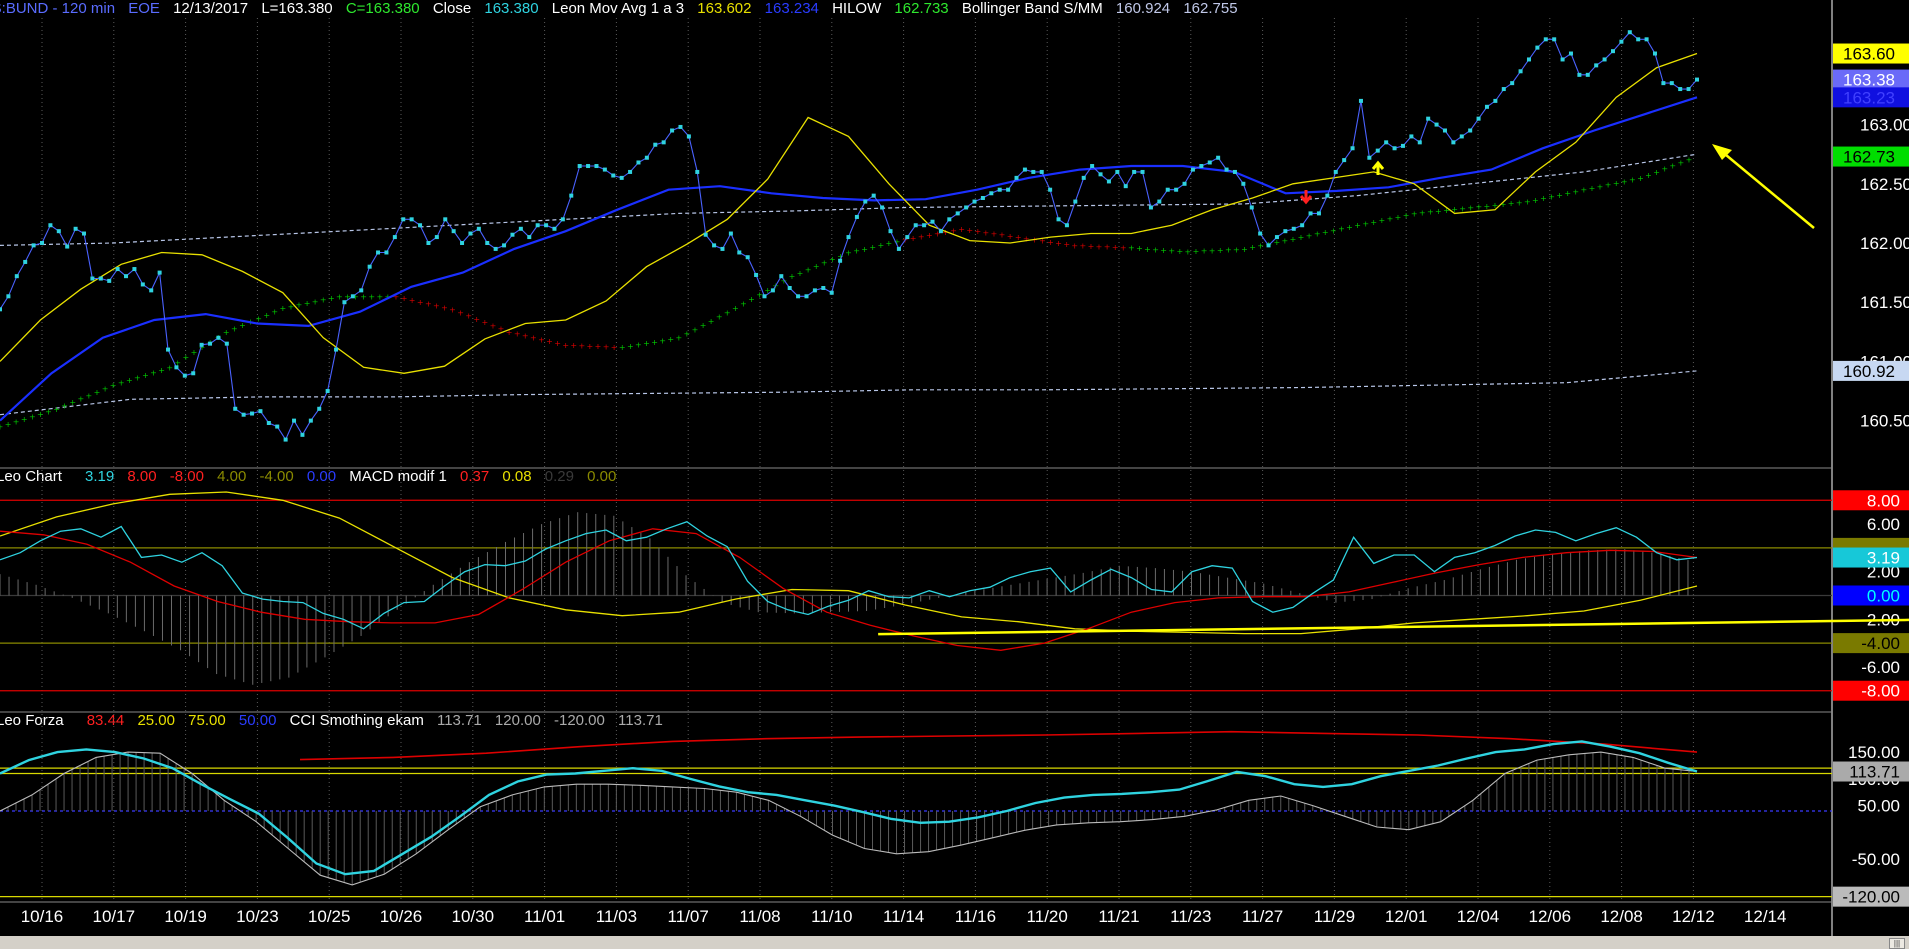  I want to click on forza-value: 83.44, so click(105, 720).